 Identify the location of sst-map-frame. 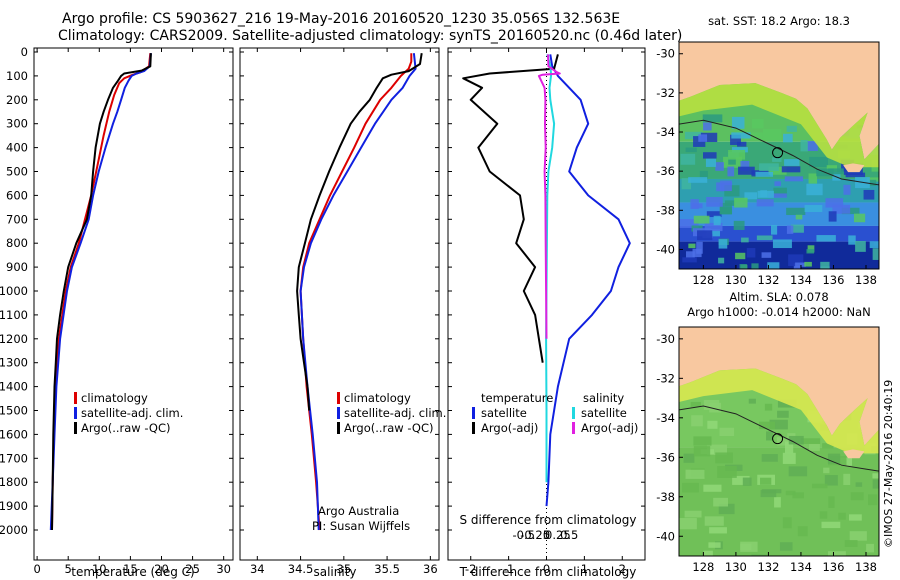
(779, 155).